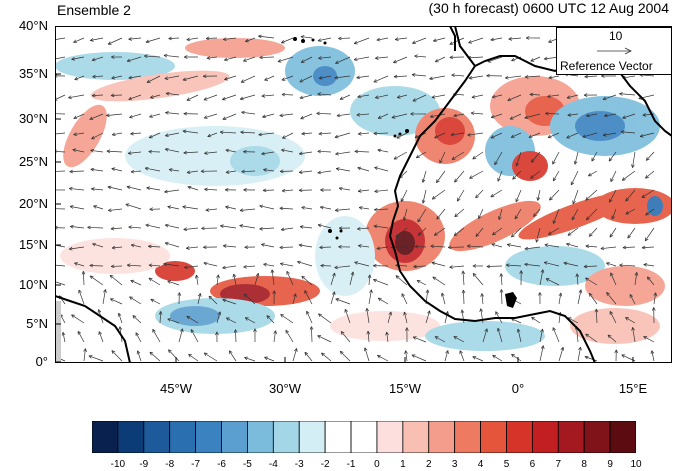 The image size is (673, 471). What do you see at coordinates (299, 464) in the screenshot?
I see `colorbar-label: -3` at bounding box center [299, 464].